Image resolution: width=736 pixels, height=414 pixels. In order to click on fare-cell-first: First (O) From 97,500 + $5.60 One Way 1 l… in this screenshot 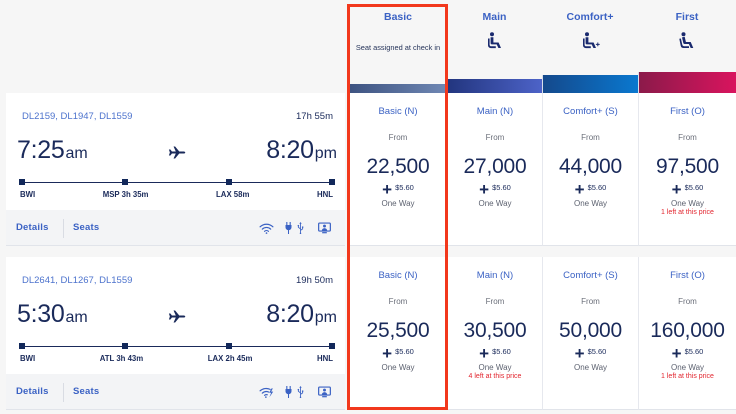, I will do `click(687, 169)`.